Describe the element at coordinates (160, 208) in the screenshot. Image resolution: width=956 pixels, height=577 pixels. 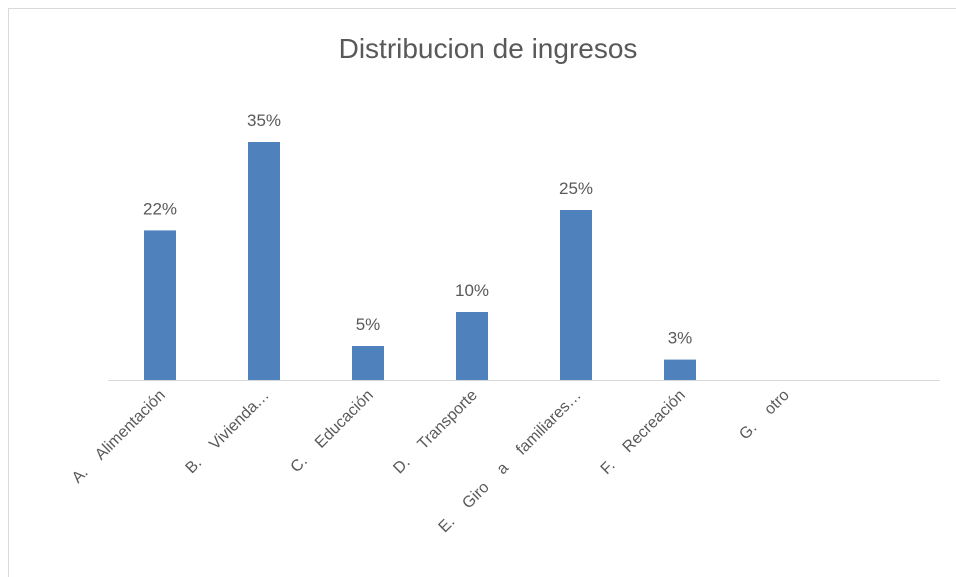
I see `data-label: 22%` at that location.